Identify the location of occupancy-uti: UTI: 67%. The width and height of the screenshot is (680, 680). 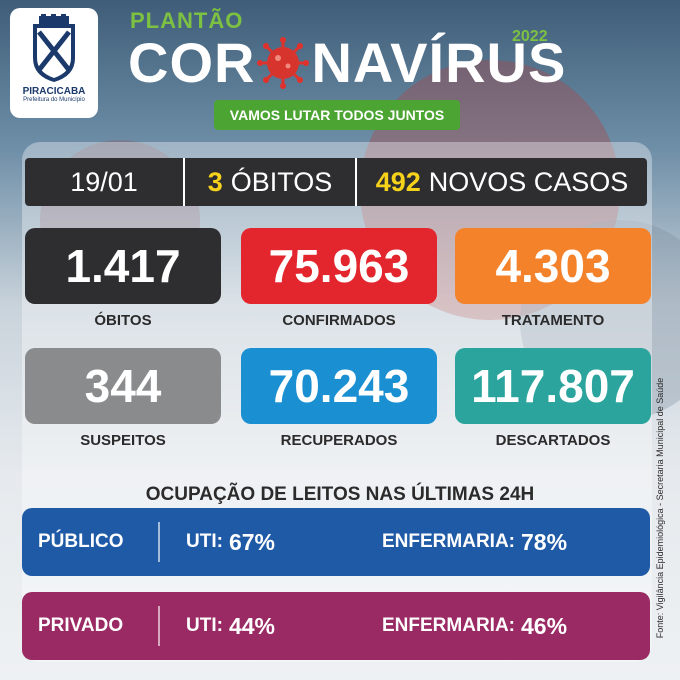
(230, 542).